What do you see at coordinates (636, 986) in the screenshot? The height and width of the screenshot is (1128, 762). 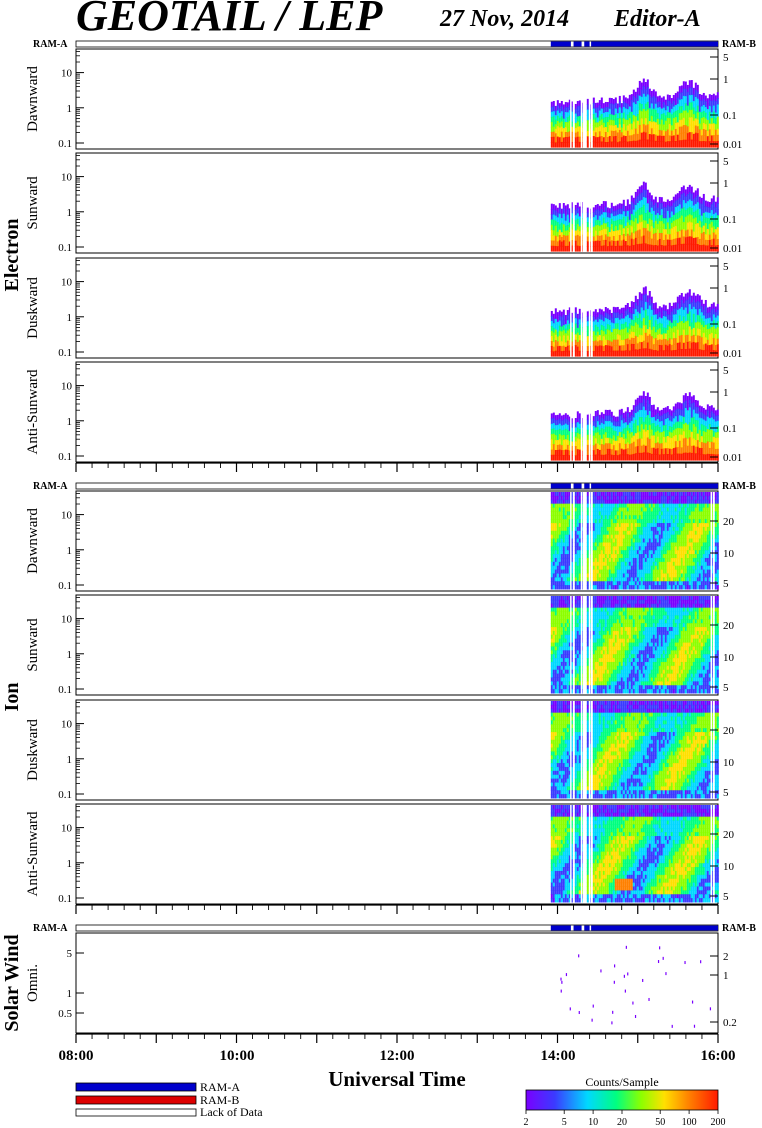 I see `solar-wind-points` at bounding box center [636, 986].